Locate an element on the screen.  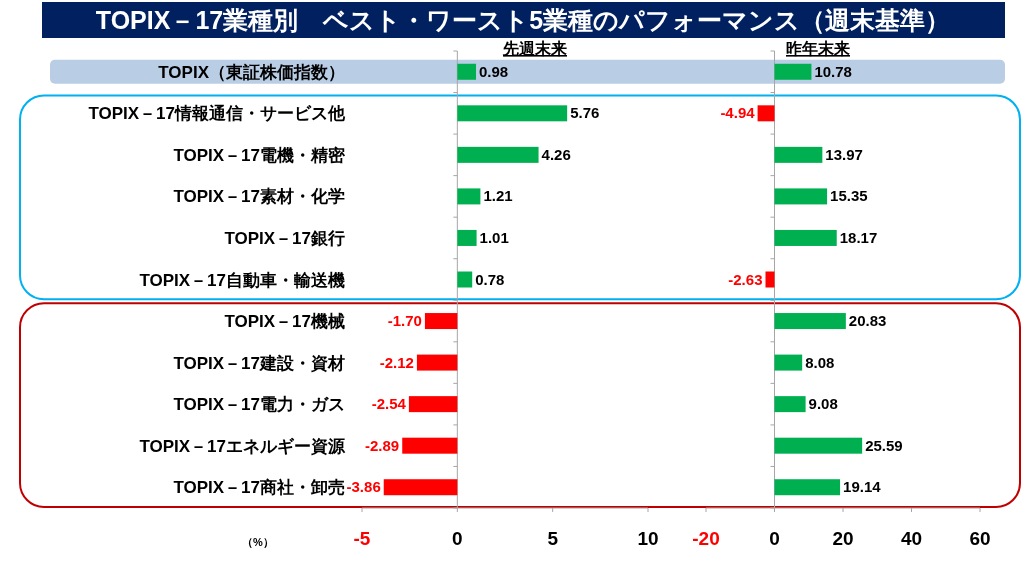
x-tick-label: 40 is located at coordinates (911, 538).